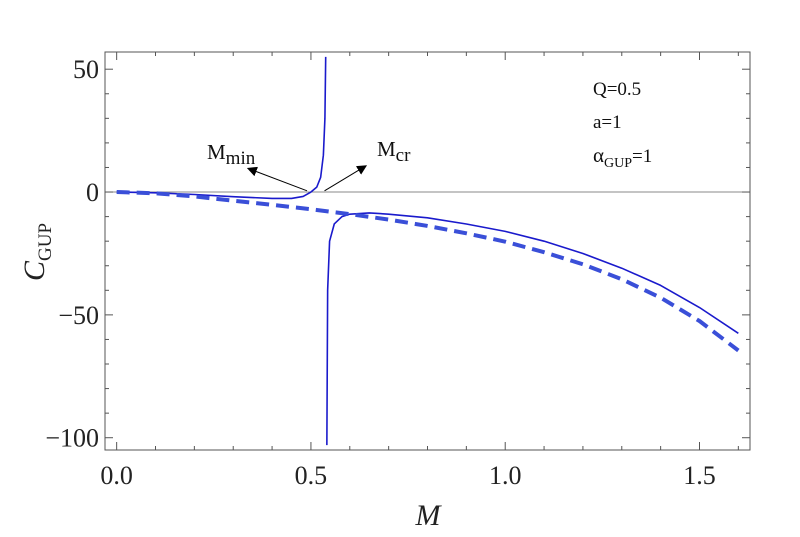  I want to click on y-tick-label-0: −100, so click(72, 438).